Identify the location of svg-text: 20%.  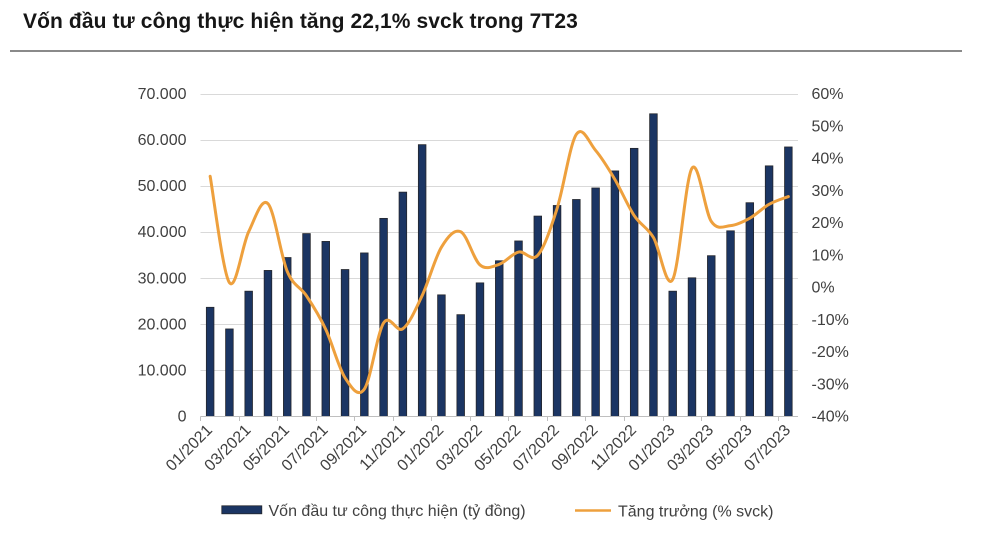
(828, 223).